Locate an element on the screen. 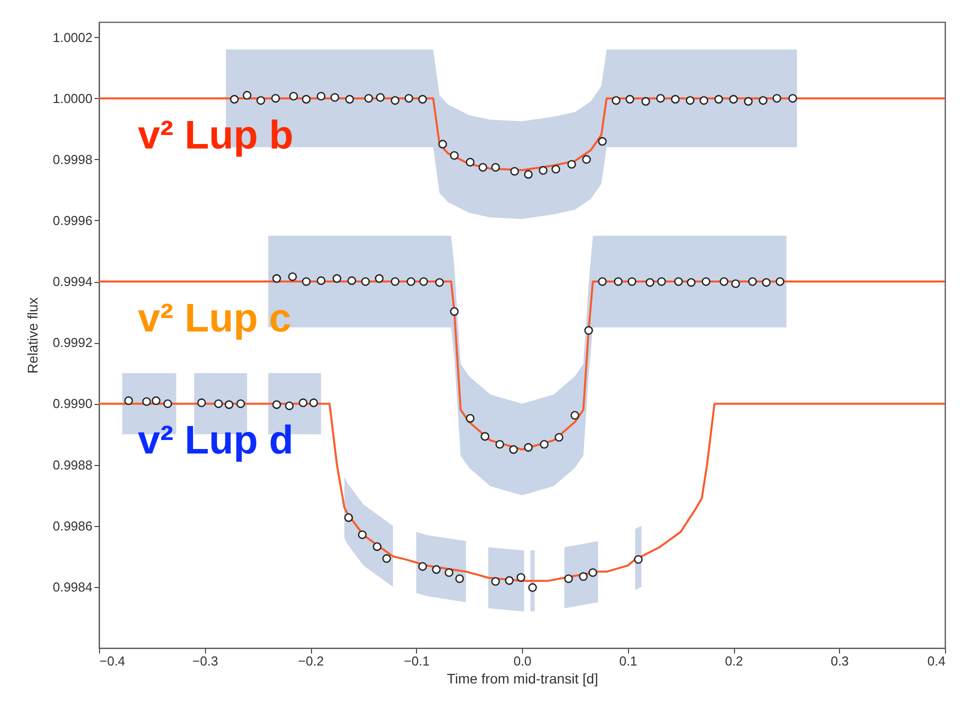 The width and height of the screenshot is (972, 711). y-tick-label: 0.9992 is located at coordinates (72, 342).